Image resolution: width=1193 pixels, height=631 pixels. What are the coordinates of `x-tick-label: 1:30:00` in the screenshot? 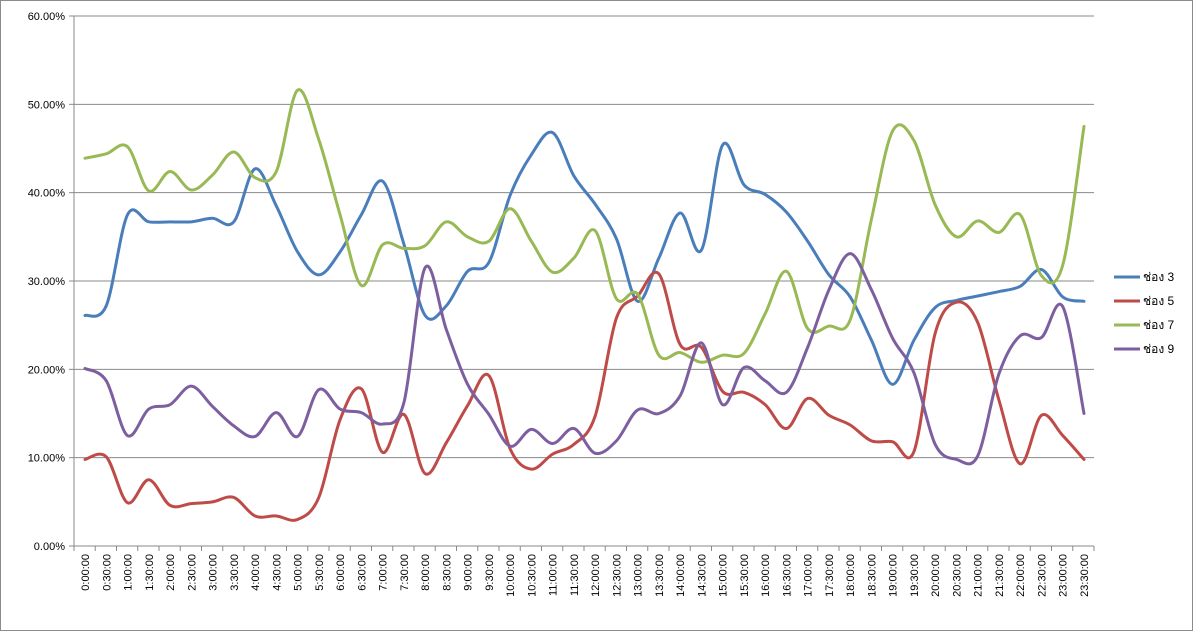 It's located at (150, 572).